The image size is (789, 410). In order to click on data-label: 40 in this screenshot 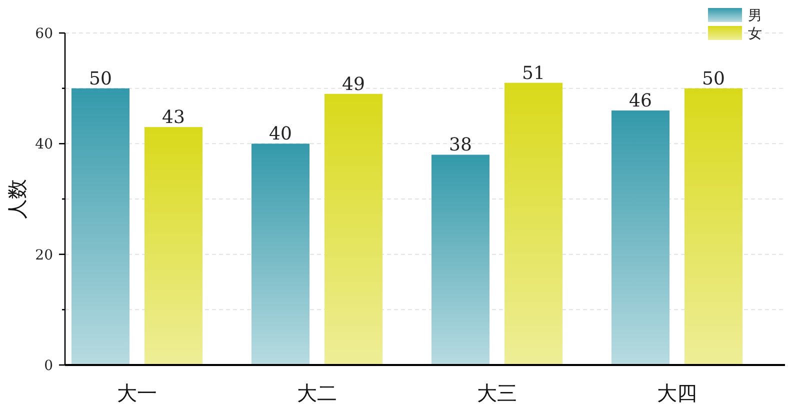, I will do `click(280, 134)`.